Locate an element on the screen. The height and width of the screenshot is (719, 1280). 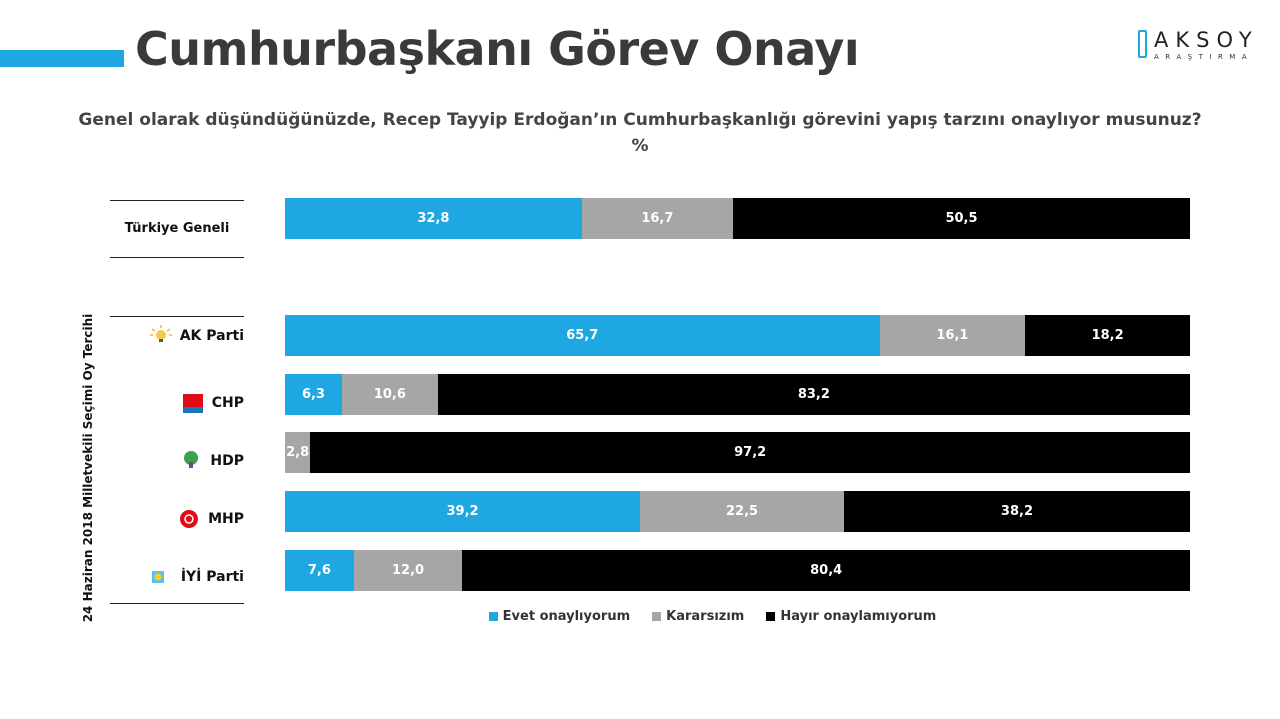
category-label-chp: CHP is located at coordinates (213, 403).